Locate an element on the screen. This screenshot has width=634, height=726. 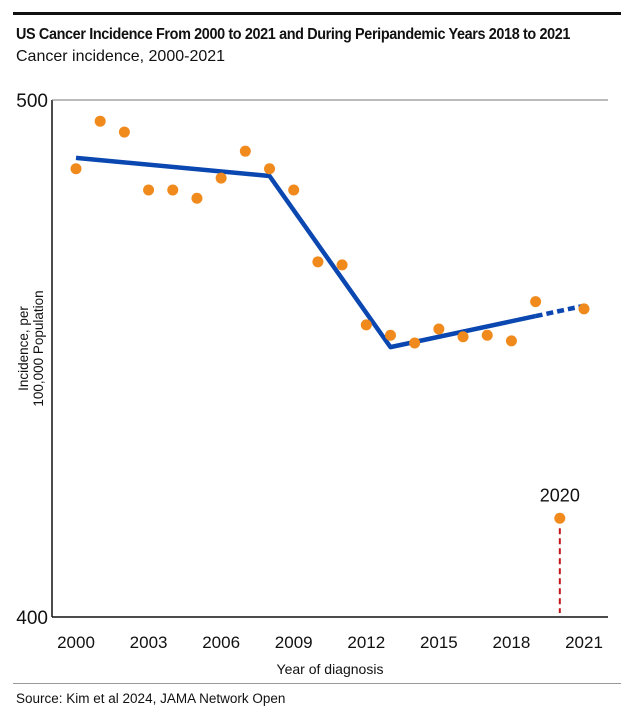
chart-subtitle: Cancer incidence, 2000-2021 is located at coordinates (121, 56).